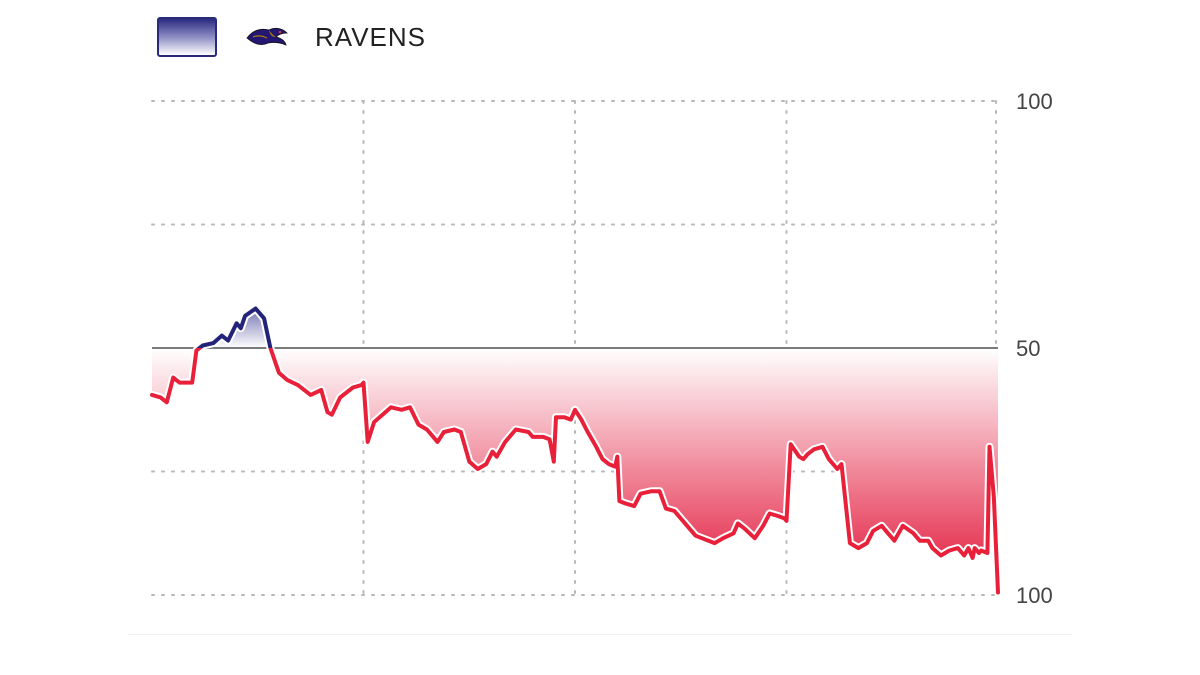 This screenshot has width=1200, height=675. What do you see at coordinates (267, 36) in the screenshot?
I see `ravens-logo-icon` at bounding box center [267, 36].